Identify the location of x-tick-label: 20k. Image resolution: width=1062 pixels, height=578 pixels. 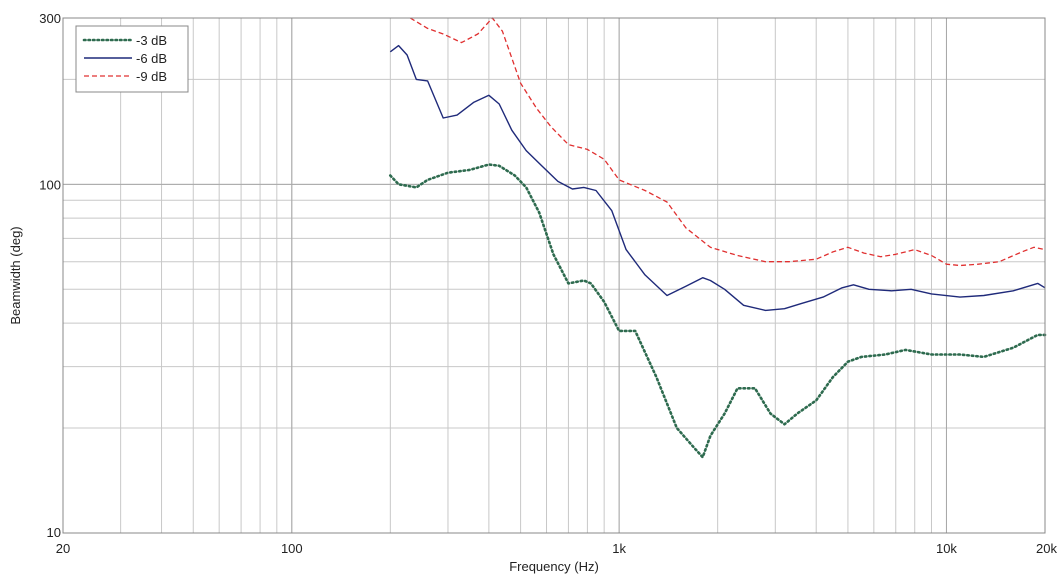
(1046, 548).